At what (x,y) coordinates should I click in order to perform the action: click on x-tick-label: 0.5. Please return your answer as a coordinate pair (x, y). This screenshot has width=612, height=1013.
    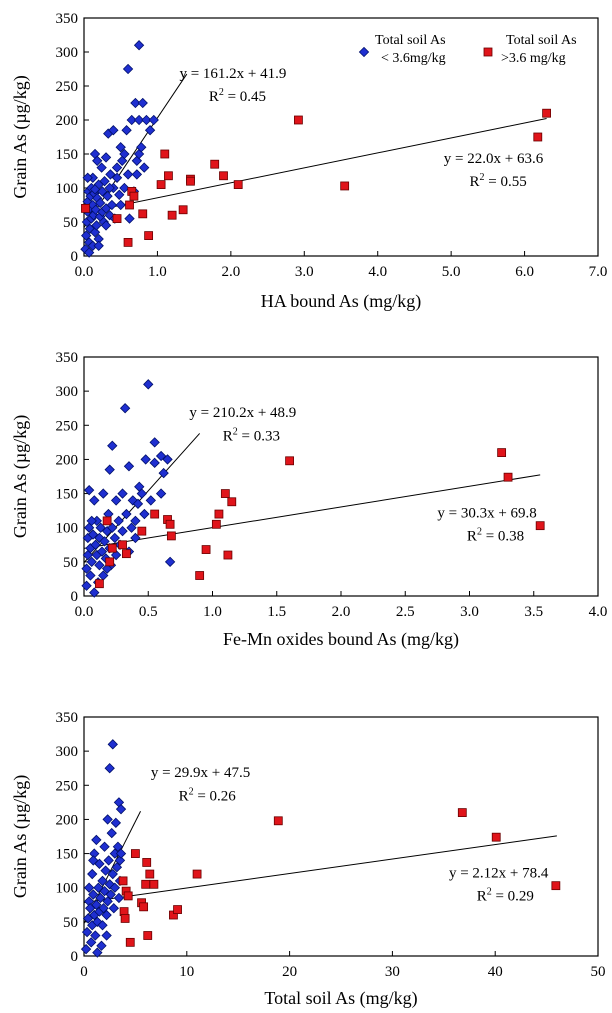
    Looking at the image, I should click on (148, 612).